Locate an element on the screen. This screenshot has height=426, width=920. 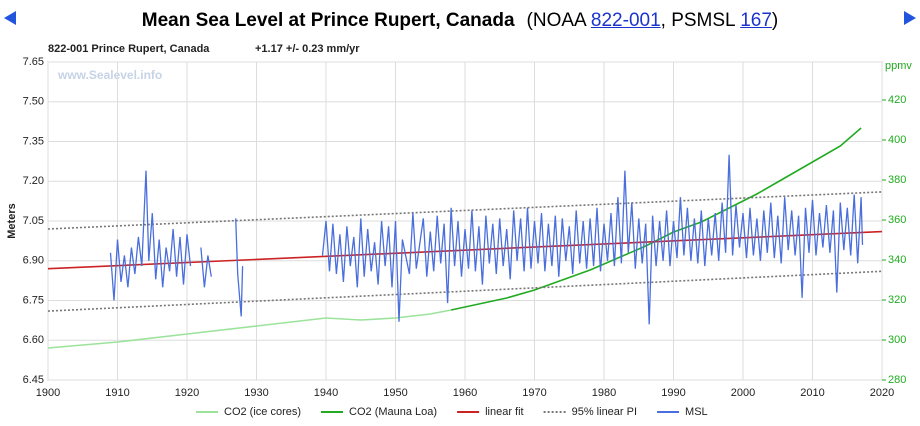
y-tick-label: 6.45 is located at coordinates (33, 380).